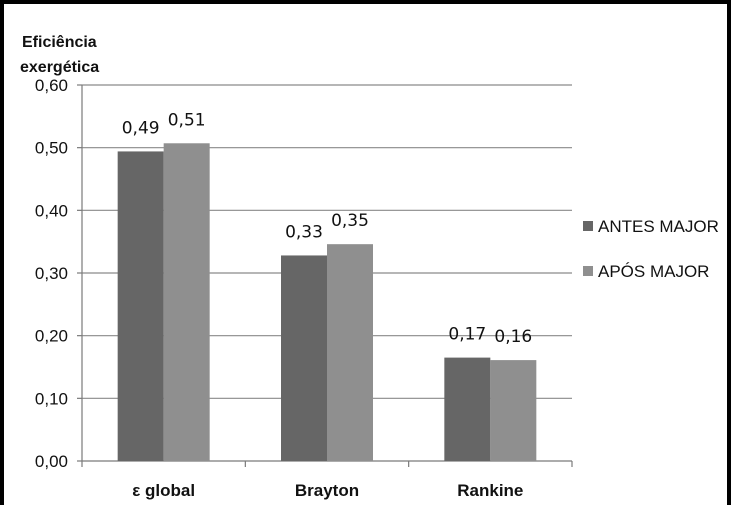 The height and width of the screenshot is (505, 731). Describe the element at coordinates (653, 271) in the screenshot. I see `legend-label: APÓS MAJOR` at that location.